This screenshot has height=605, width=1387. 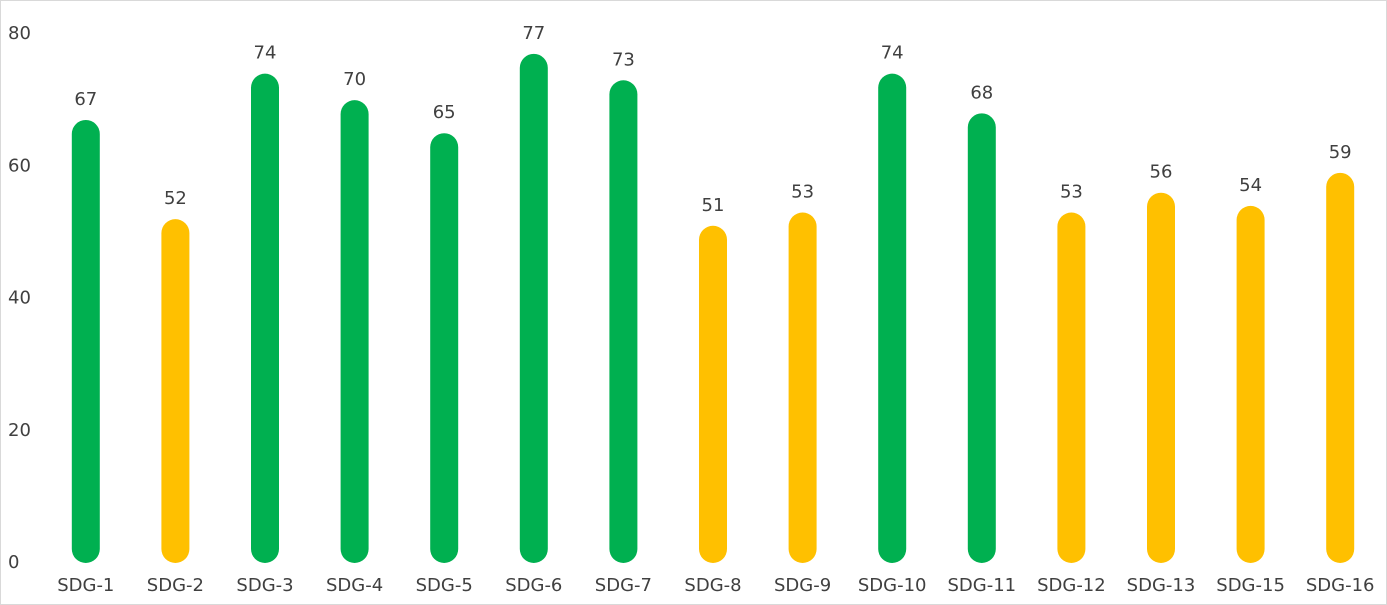 What do you see at coordinates (1250, 585) in the screenshot?
I see `x-tick-label: SDG-15` at bounding box center [1250, 585].